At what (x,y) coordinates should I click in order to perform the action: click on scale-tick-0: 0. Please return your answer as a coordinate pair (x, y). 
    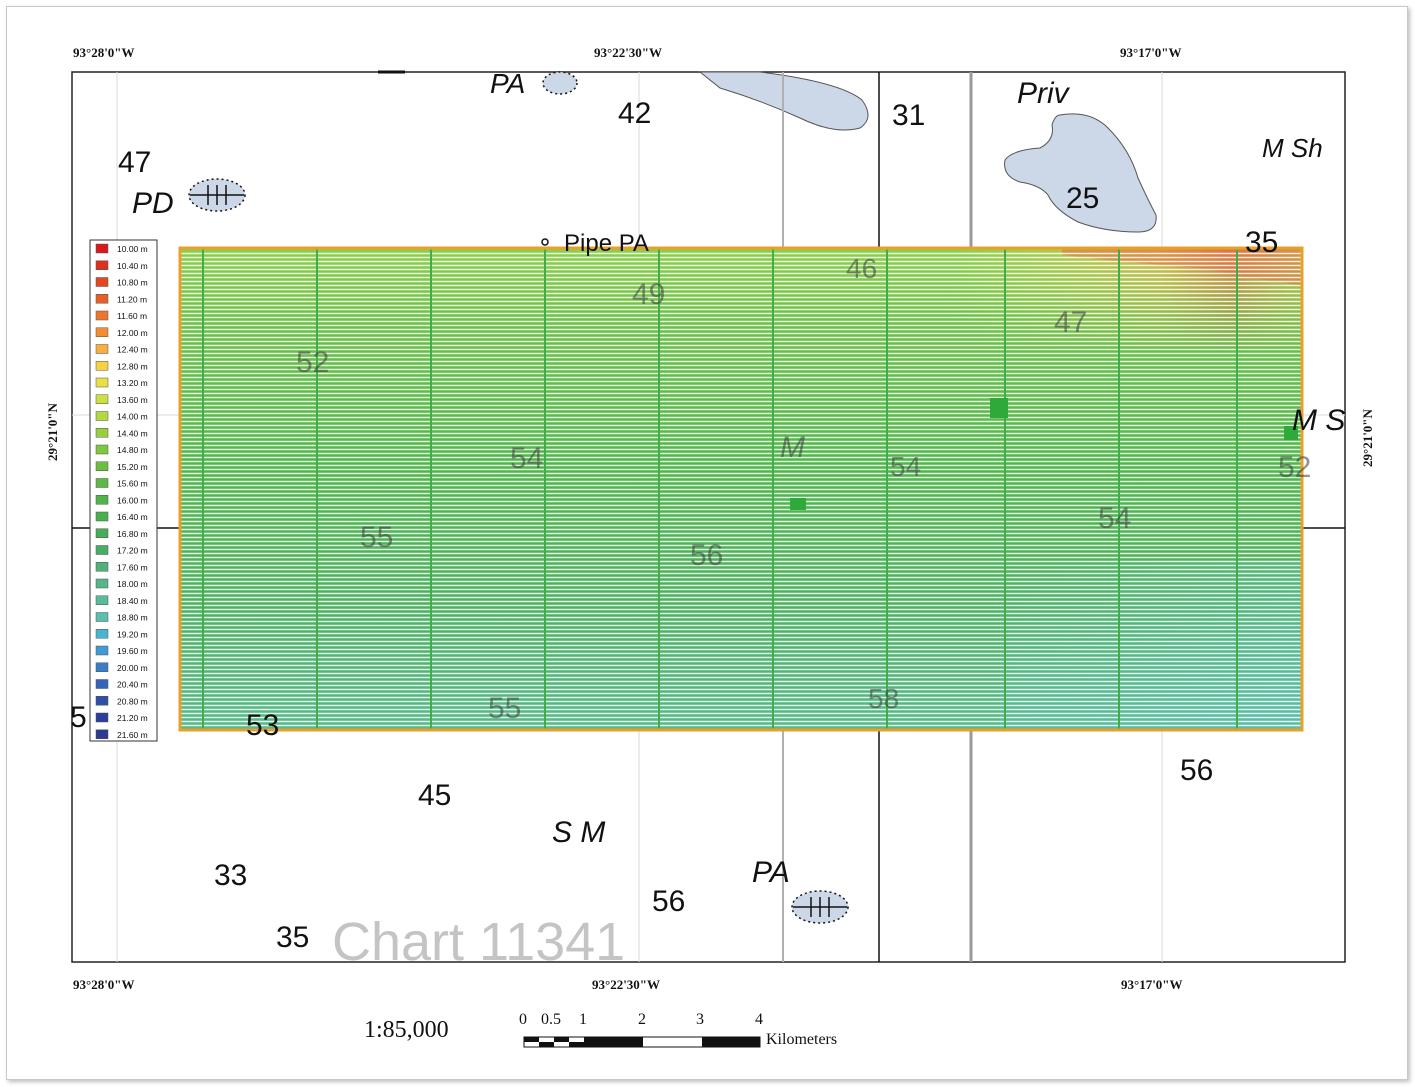
    Looking at the image, I should click on (523, 1019).